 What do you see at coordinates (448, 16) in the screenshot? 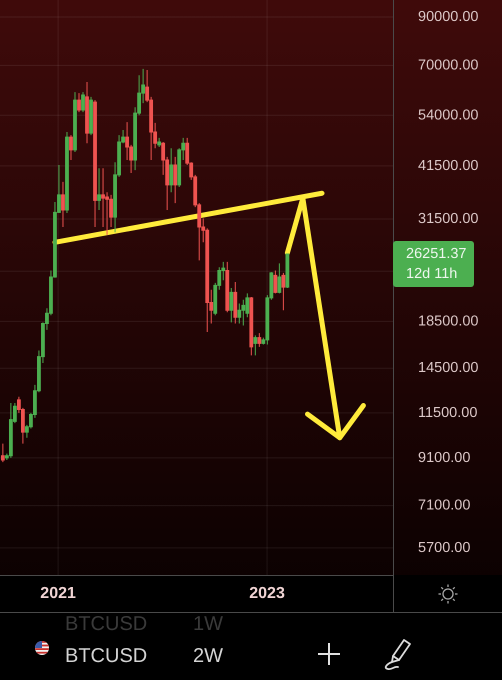
I see `y-tick-label: 90000.00` at bounding box center [448, 16].